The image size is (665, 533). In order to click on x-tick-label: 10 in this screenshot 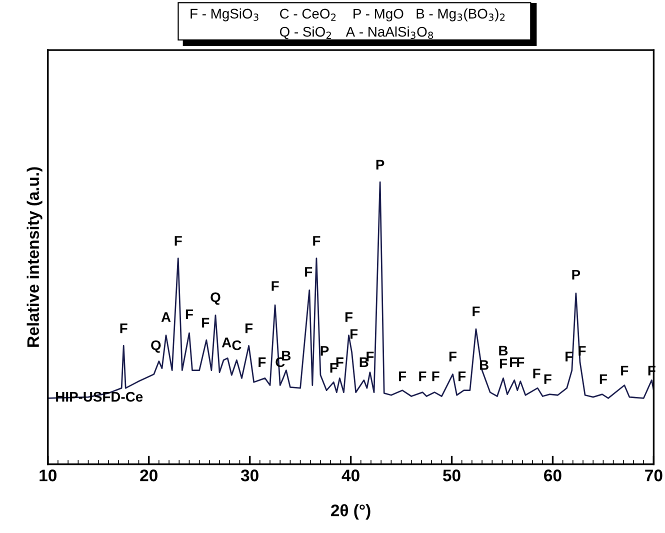, I will do `click(48, 476)`.